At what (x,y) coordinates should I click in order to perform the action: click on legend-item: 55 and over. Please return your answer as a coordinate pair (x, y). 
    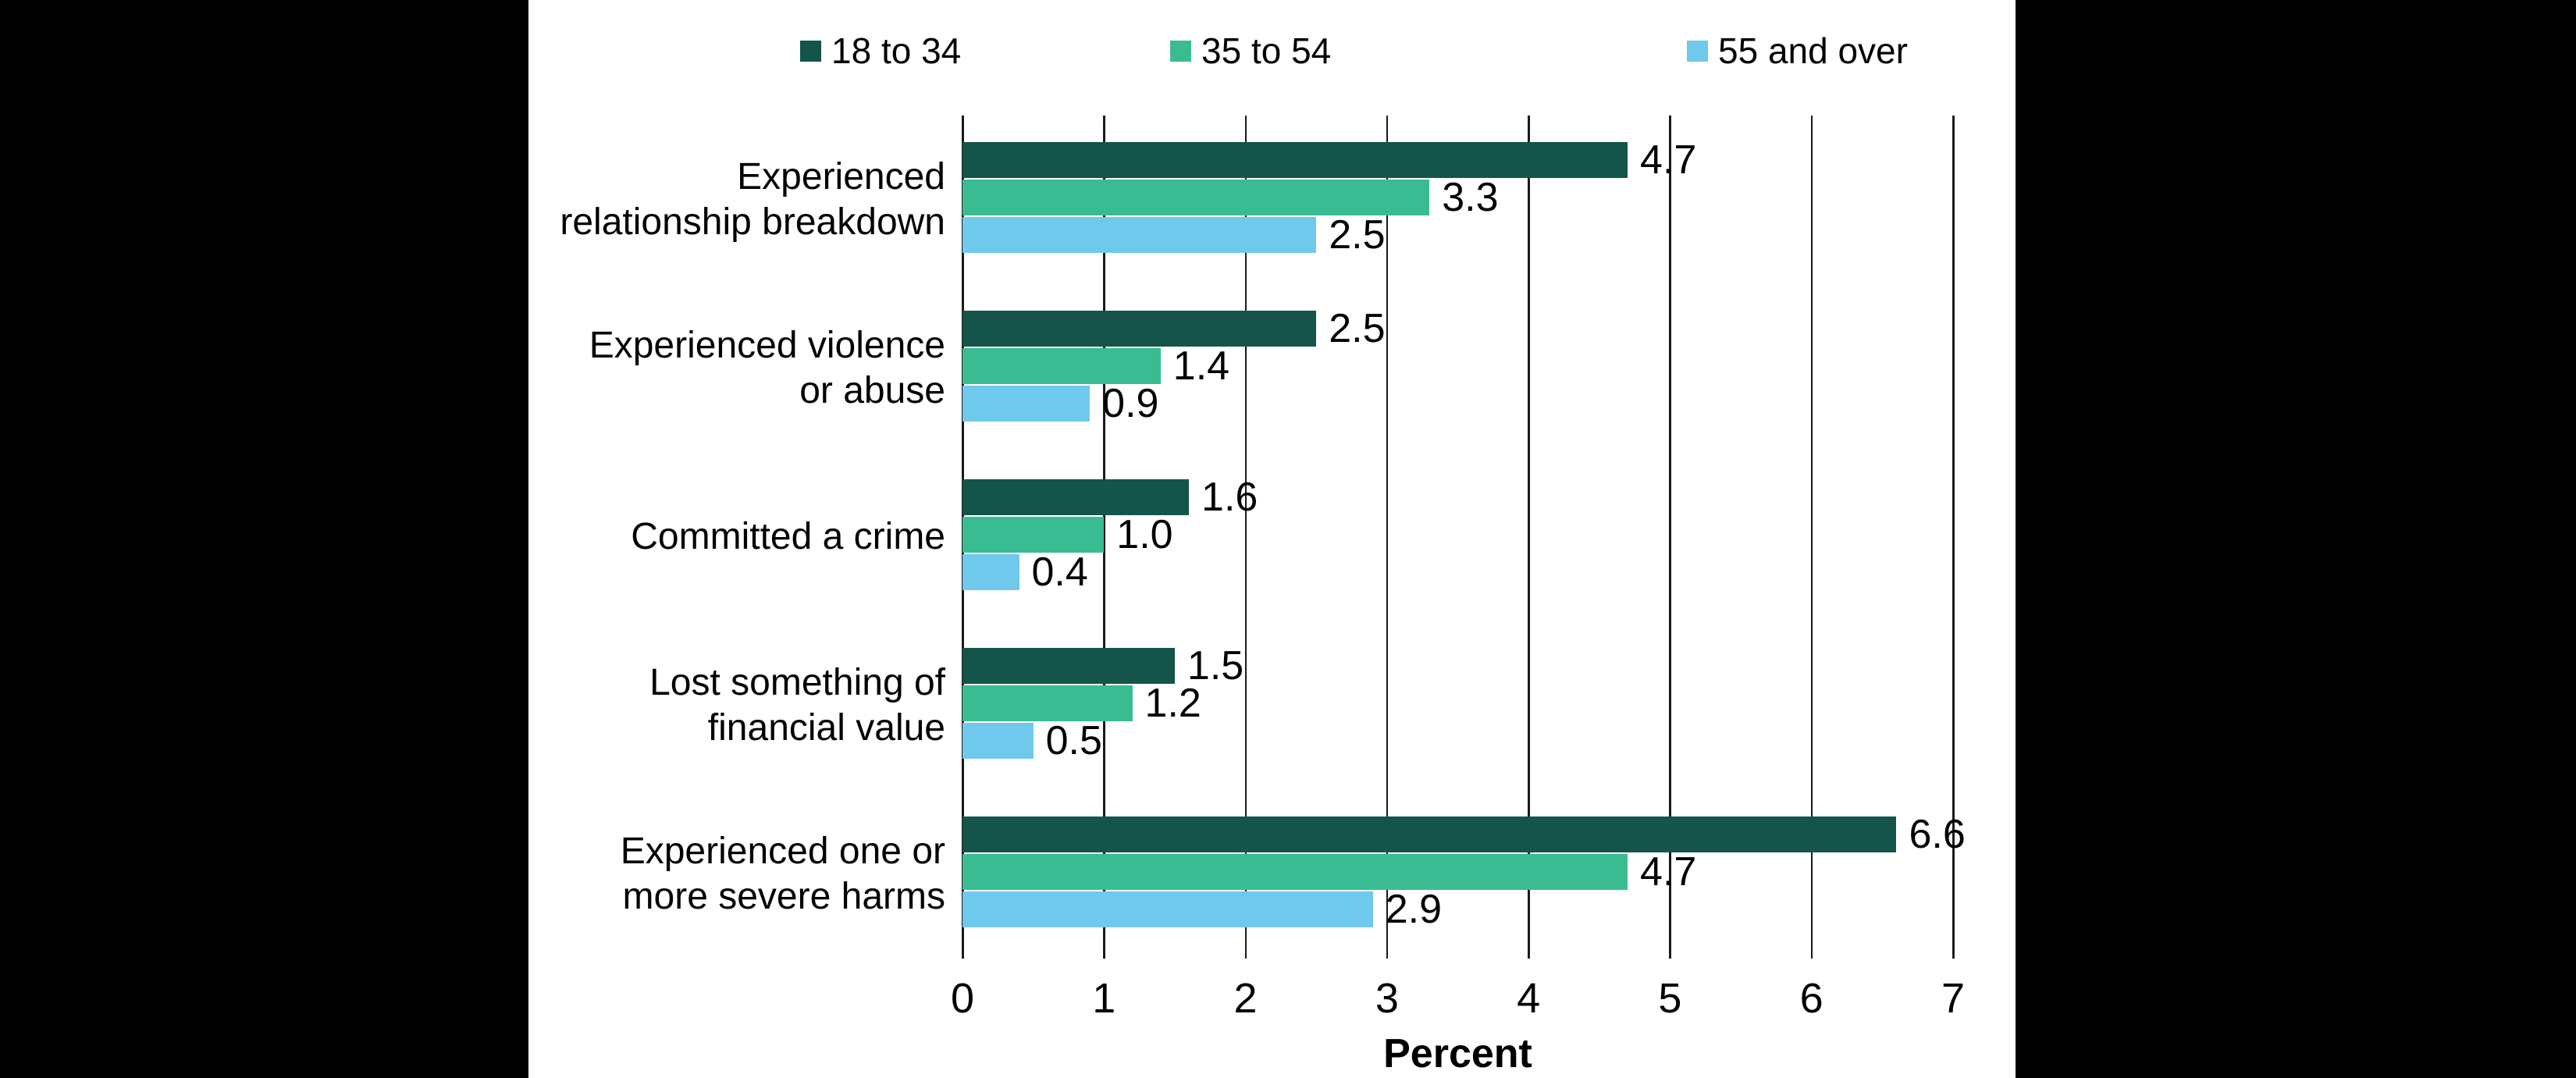
    Looking at the image, I should click on (1797, 51).